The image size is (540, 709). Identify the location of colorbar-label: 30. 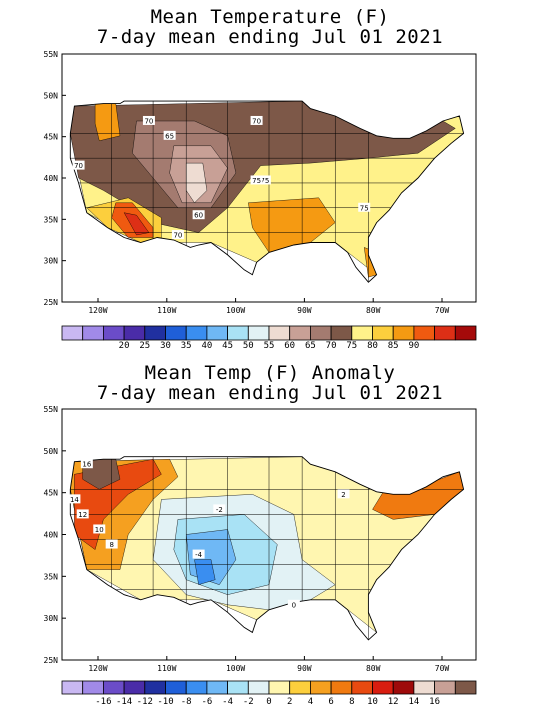
(165, 346).